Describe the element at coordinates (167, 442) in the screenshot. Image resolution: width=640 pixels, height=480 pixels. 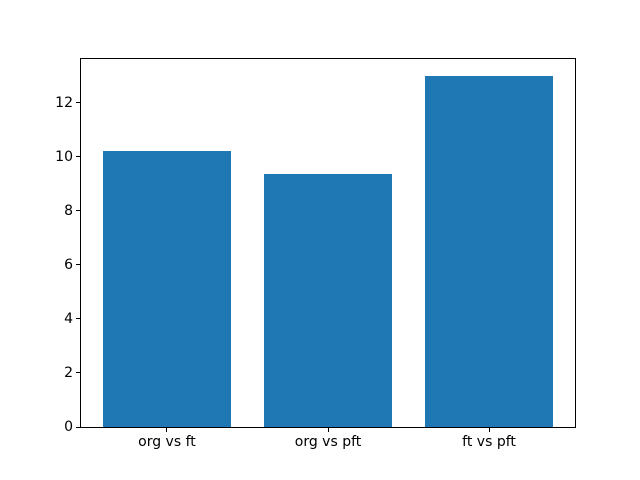
I see `x-axis-tick-label: org vs ft` at that location.